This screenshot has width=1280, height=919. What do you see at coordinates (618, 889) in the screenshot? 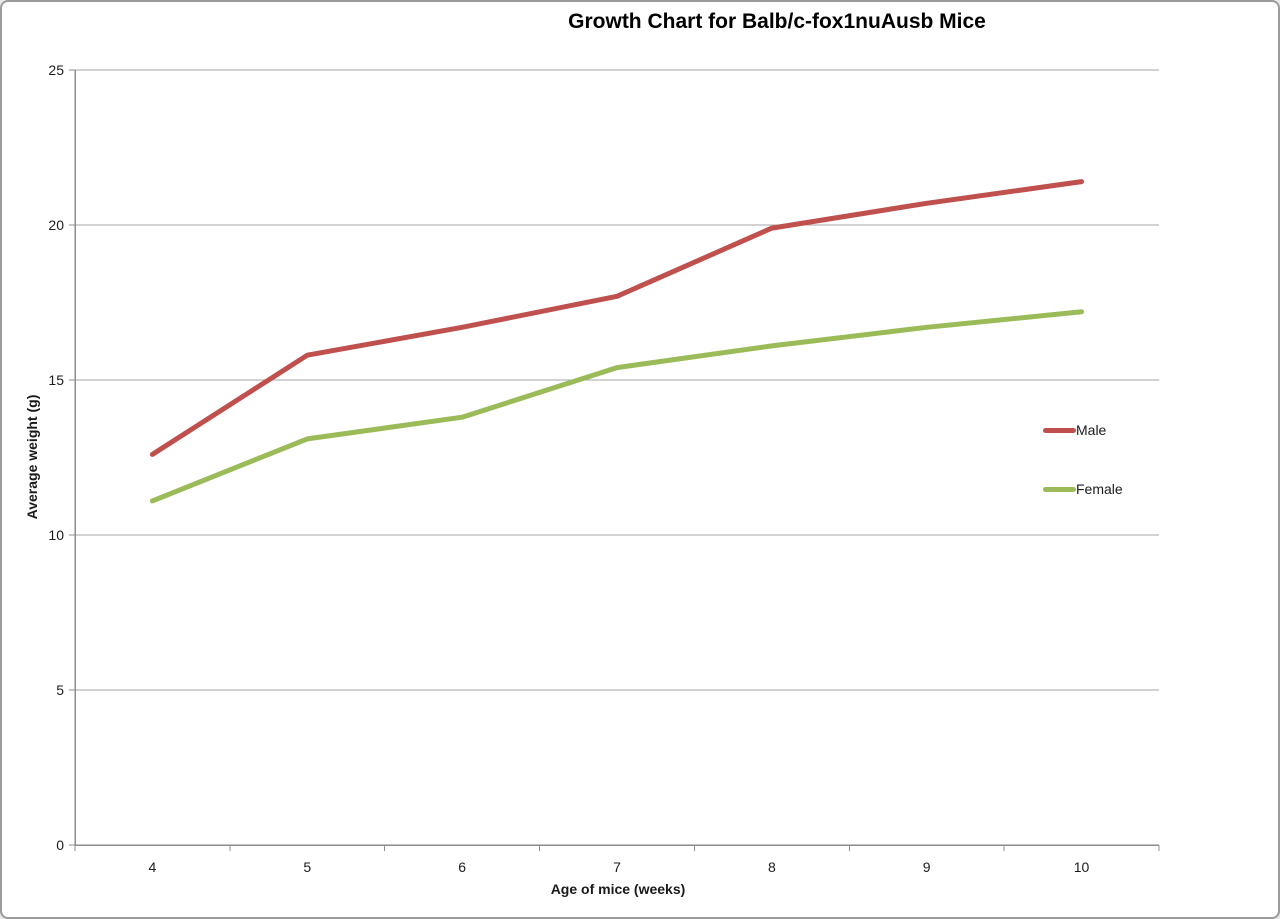
I see `x-axis-title: Age of mice (weeks)` at bounding box center [618, 889].